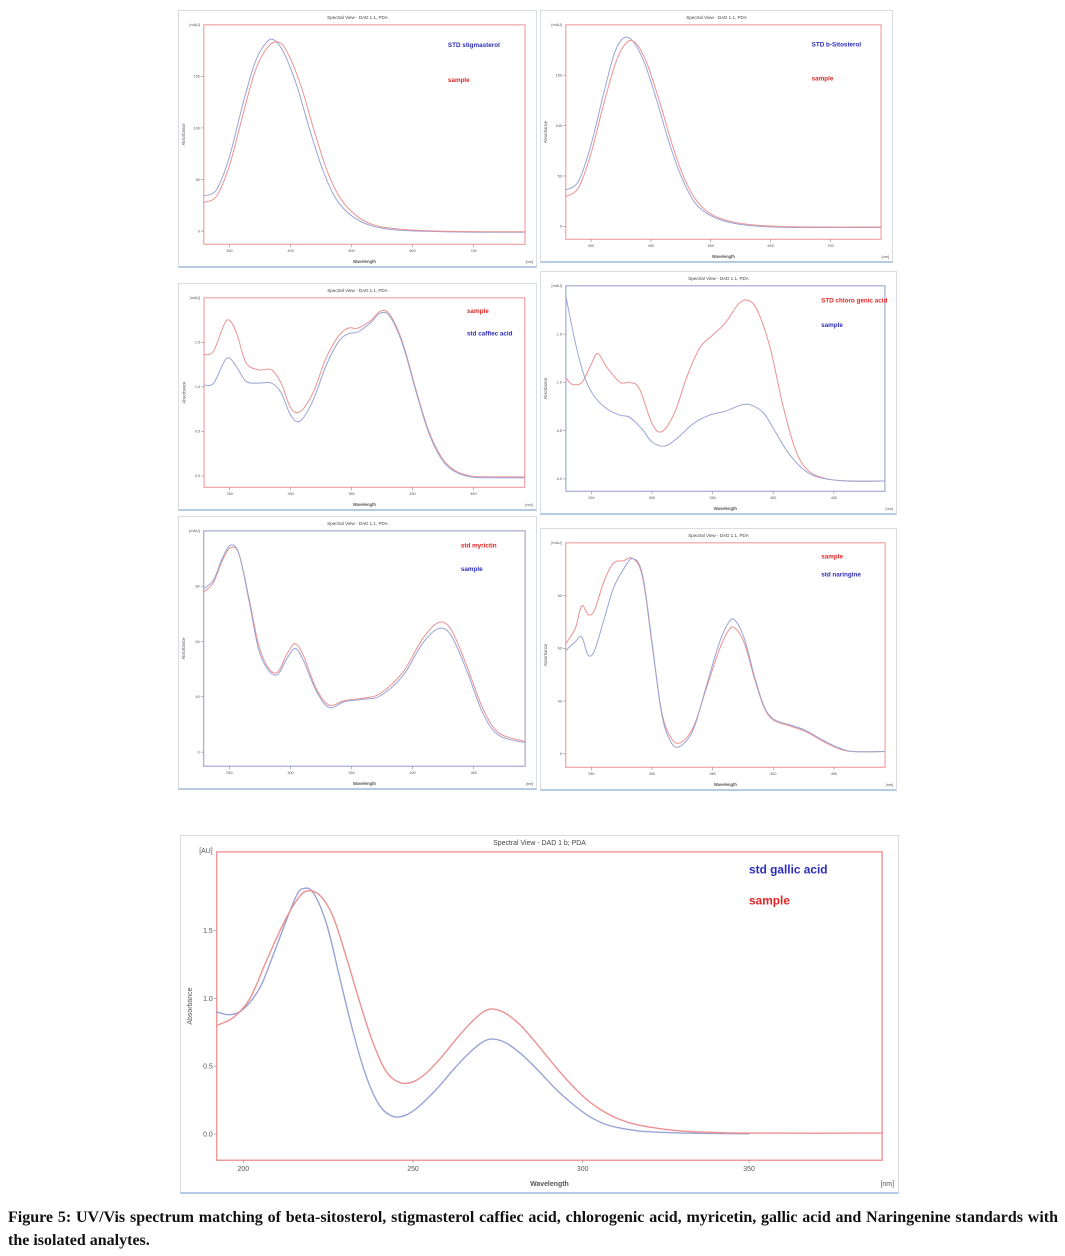  Describe the element at coordinates (725, 390) in the screenshot. I see `series-STD-chloro-genic-acid` at that location.